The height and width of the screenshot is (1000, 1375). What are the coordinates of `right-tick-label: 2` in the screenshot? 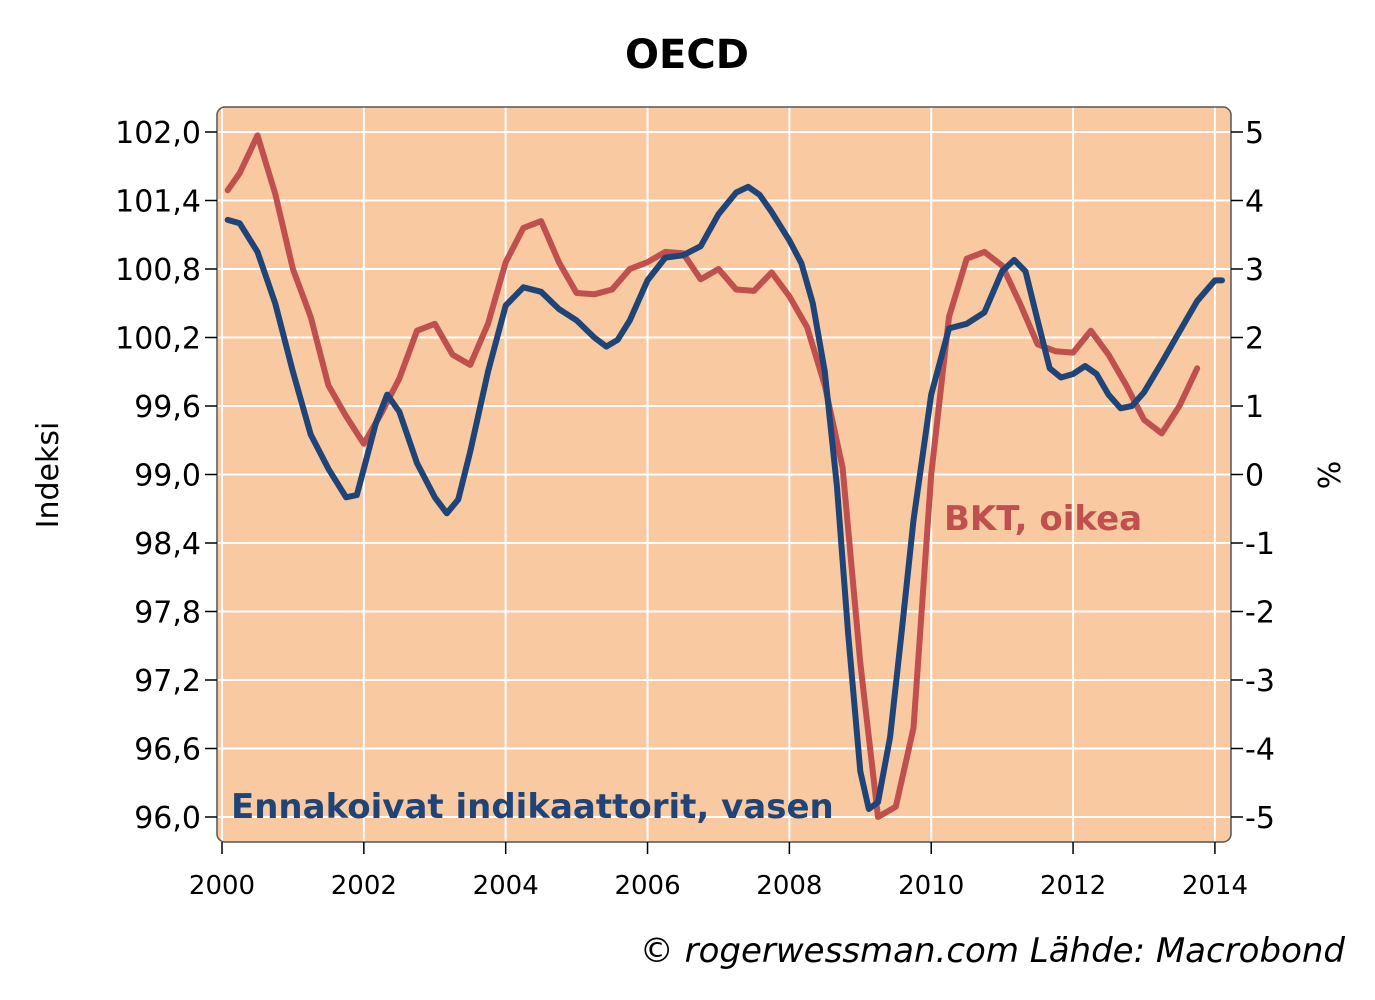 It's located at (1254, 339).